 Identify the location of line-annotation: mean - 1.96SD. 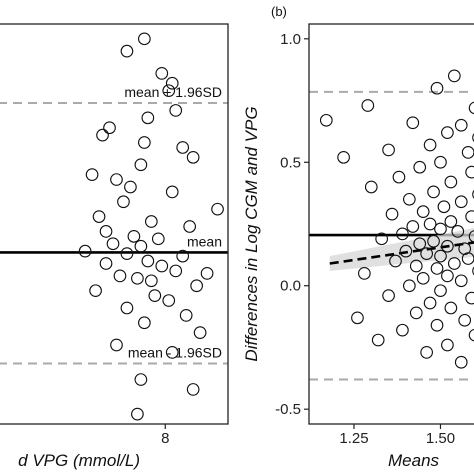
(175, 353).